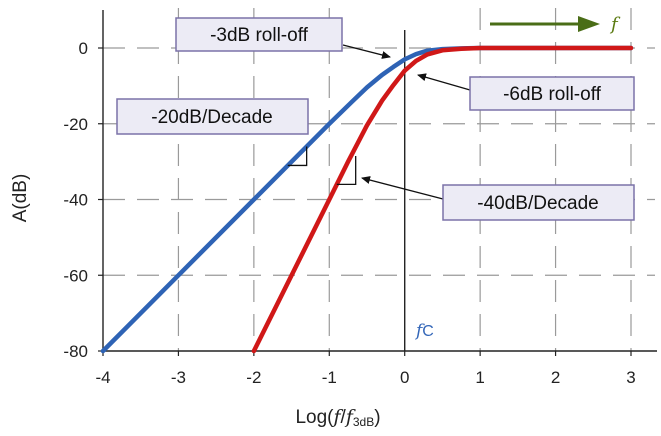 This screenshot has width=661, height=436. Describe the element at coordinates (75, 200) in the screenshot. I see `y-tick-label-2: -40` at that location.